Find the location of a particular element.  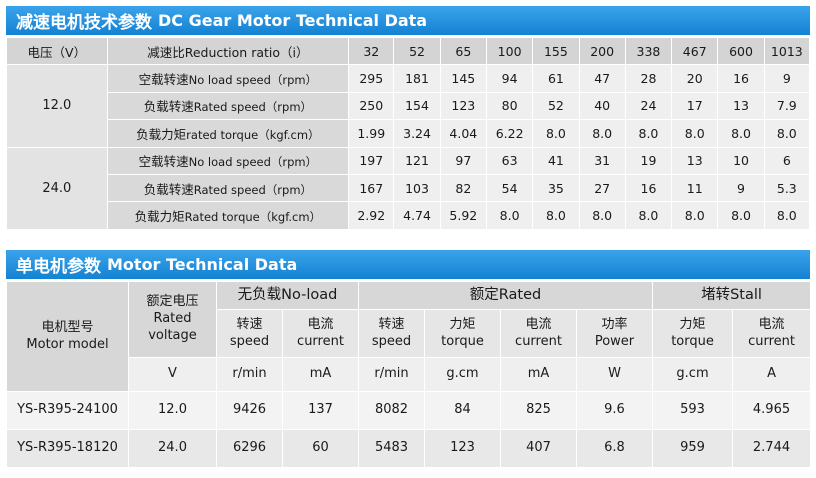

value-cell: 97 is located at coordinates (463, 160).